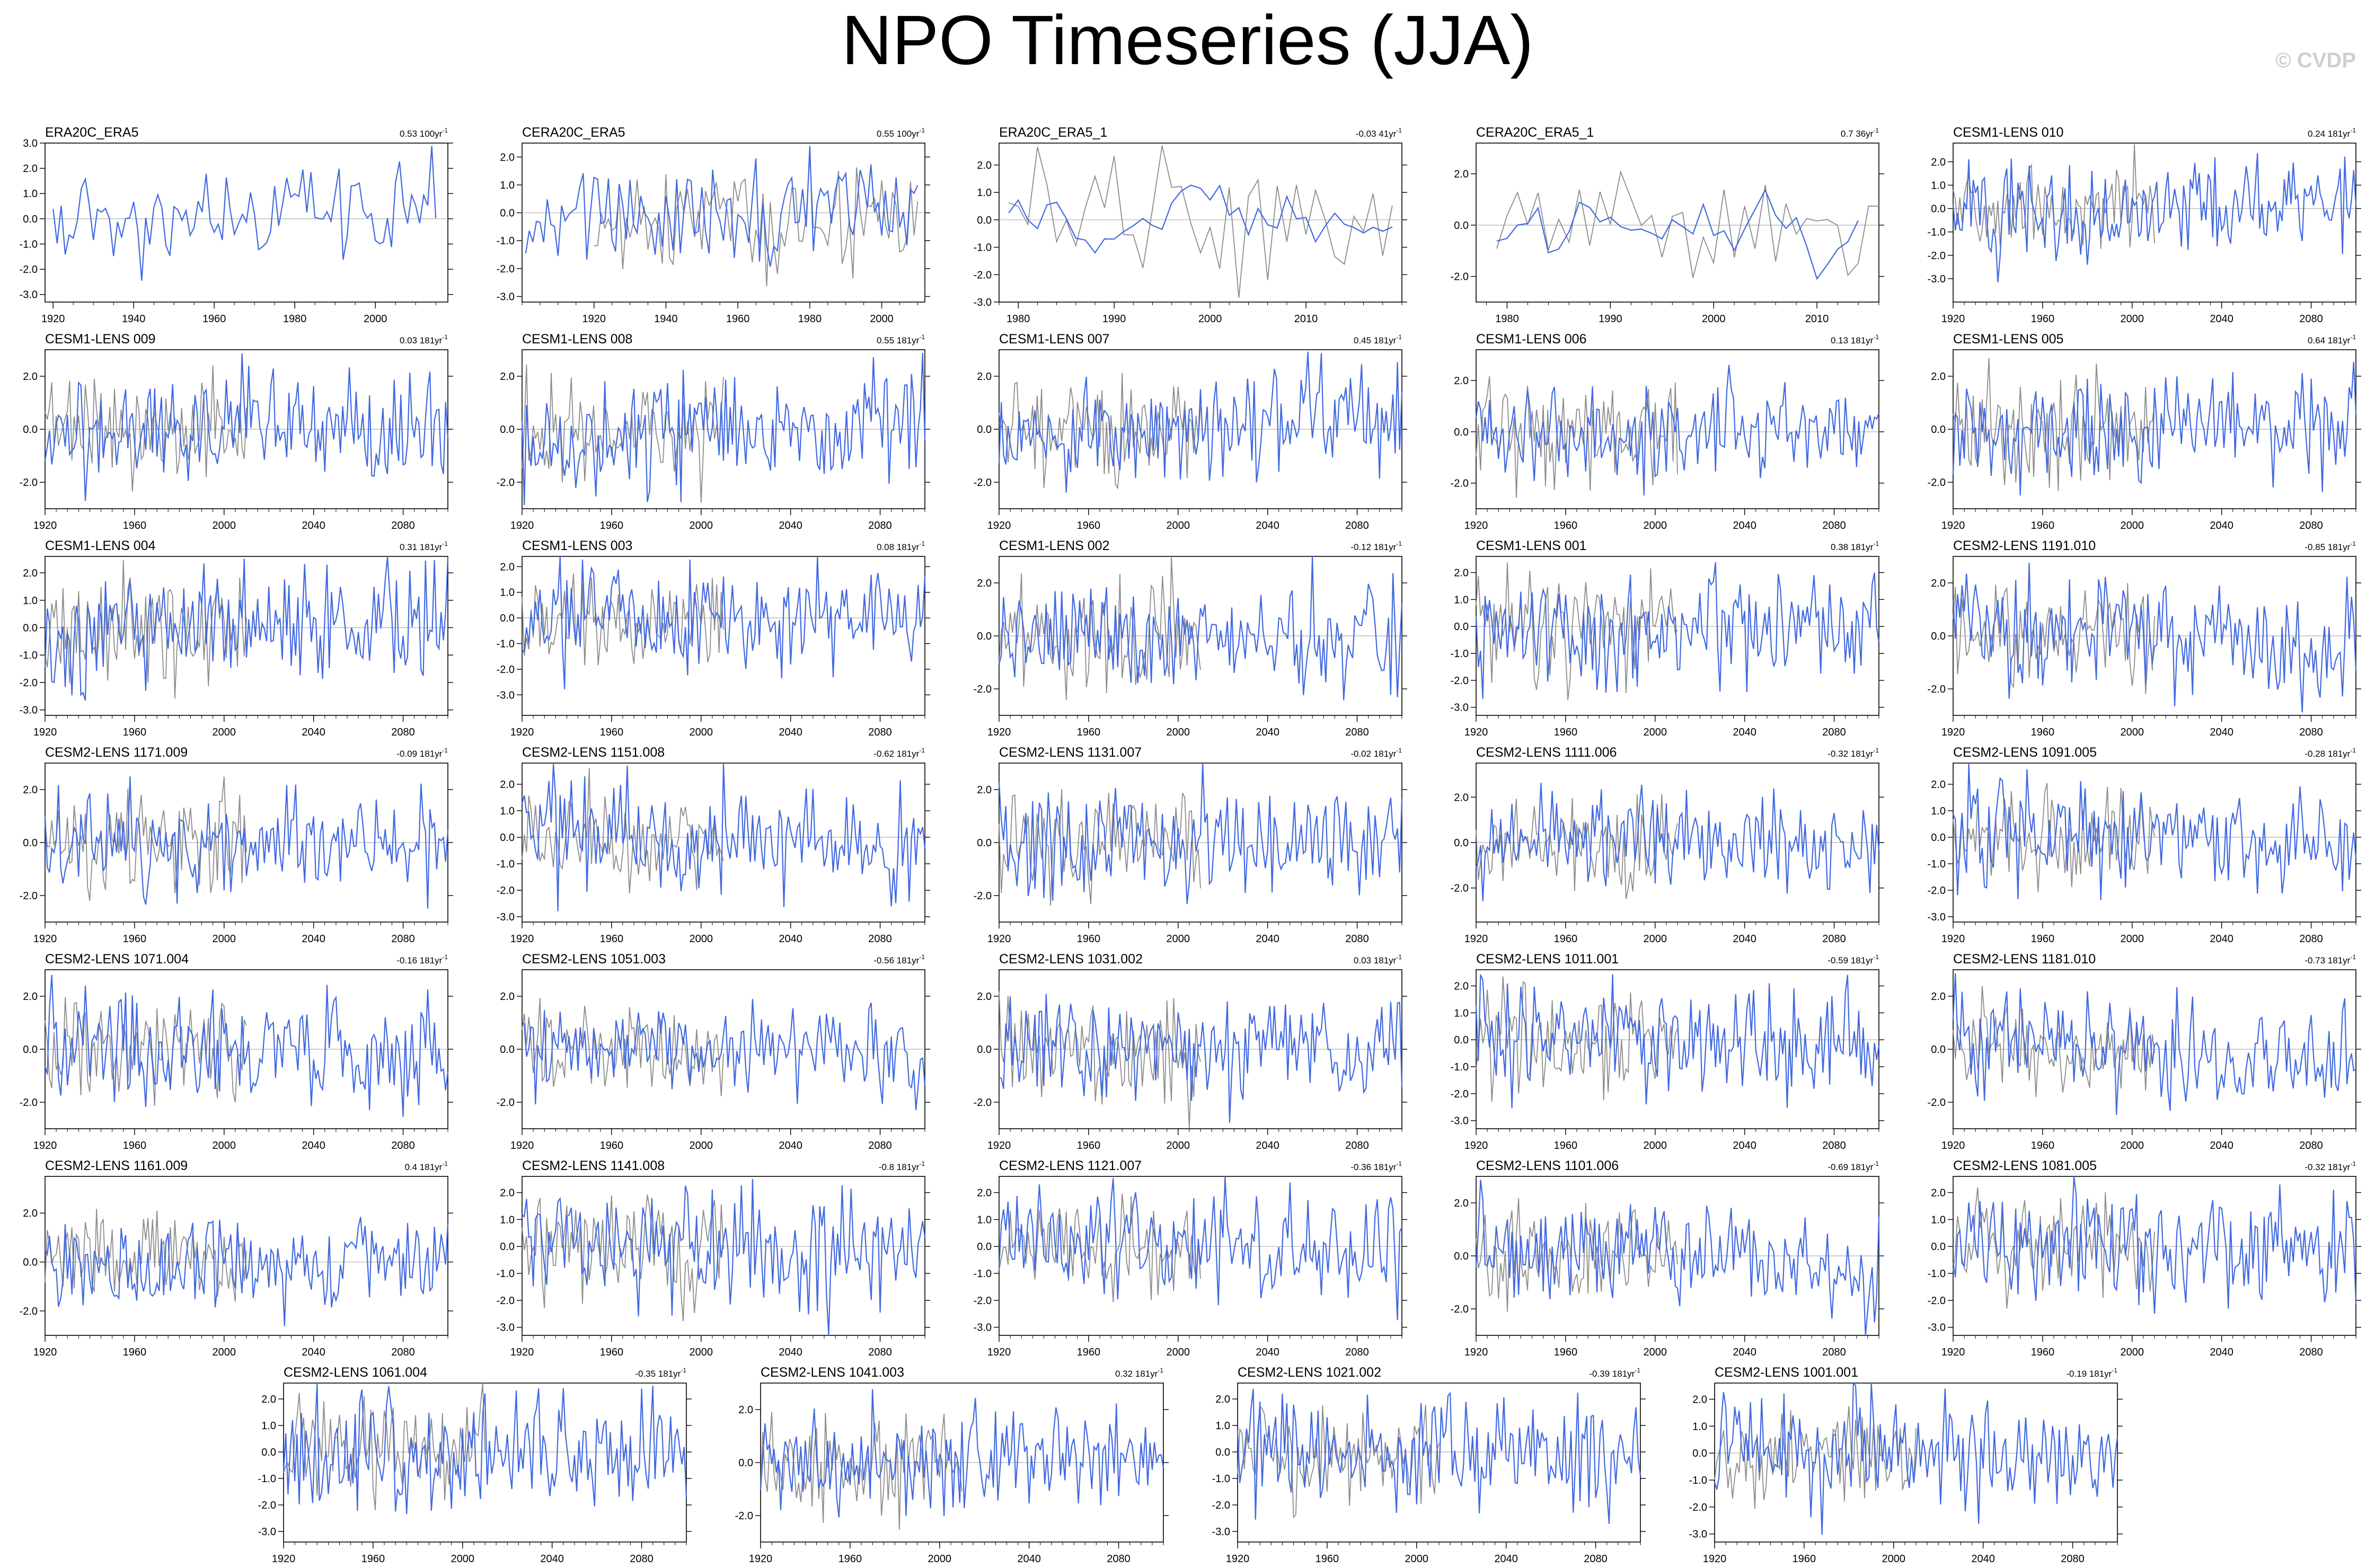  What do you see at coordinates (901, 339) in the screenshot?
I see `trend-label: 0.55 181yr-1` at bounding box center [901, 339].